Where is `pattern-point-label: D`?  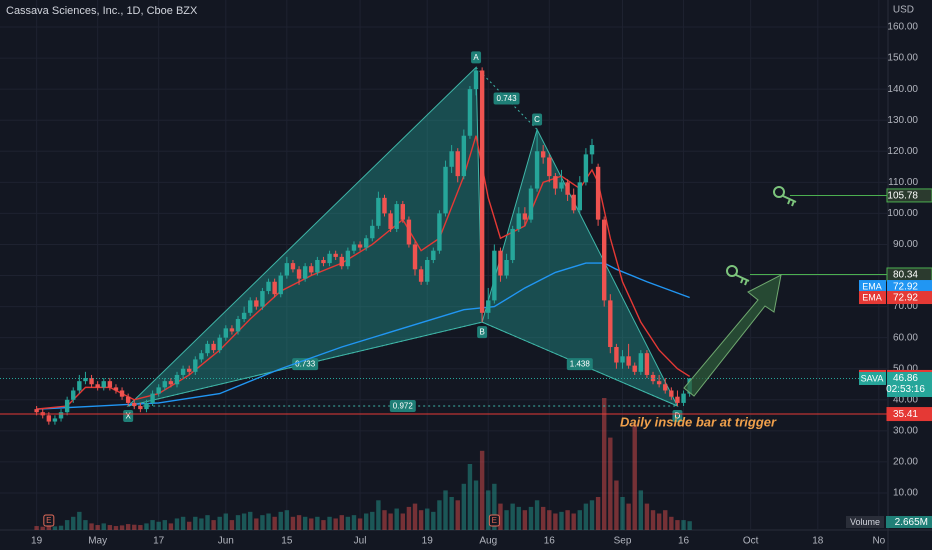
pattern-point-label: D is located at coordinates (678, 416).